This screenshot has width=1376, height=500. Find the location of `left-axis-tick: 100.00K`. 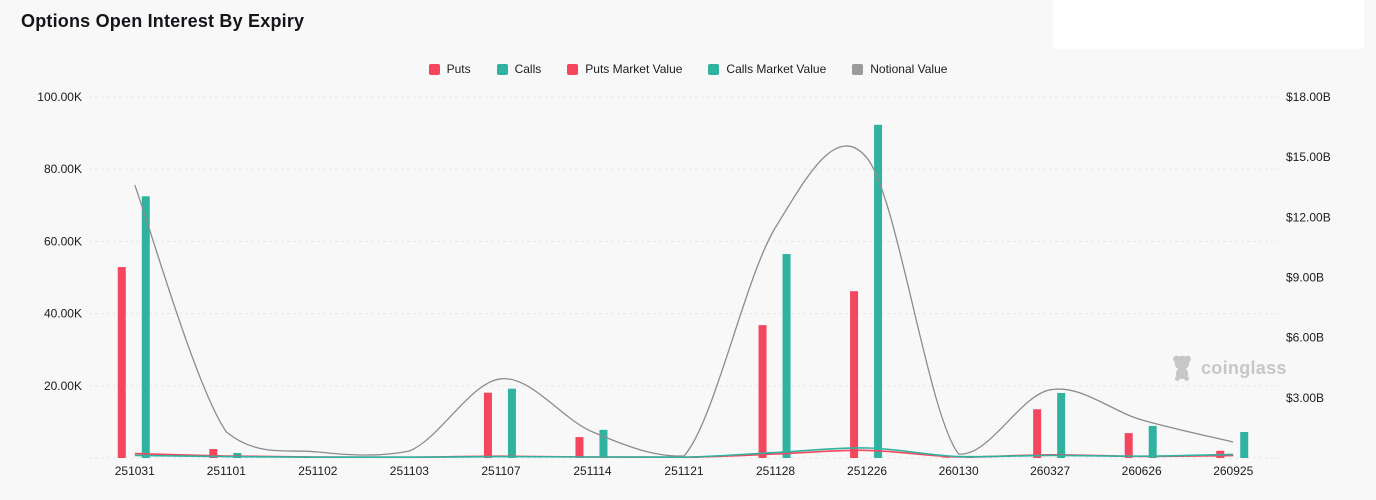

left-axis-tick: 100.00K is located at coordinates (59, 97).